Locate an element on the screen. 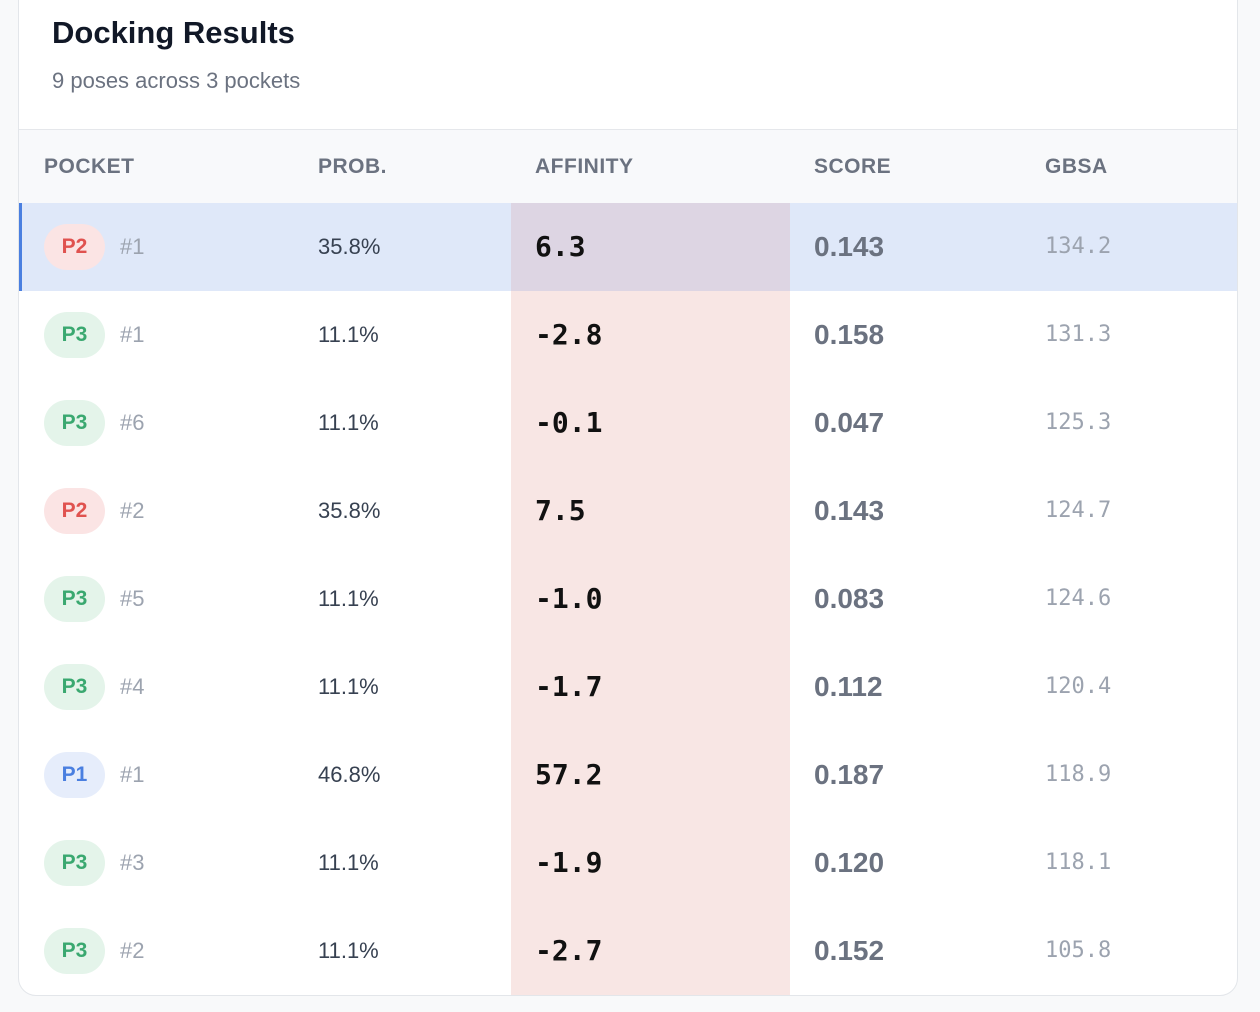 Image resolution: width=1260 pixels, height=1012 pixels. title: Docking Results is located at coordinates (173, 32).